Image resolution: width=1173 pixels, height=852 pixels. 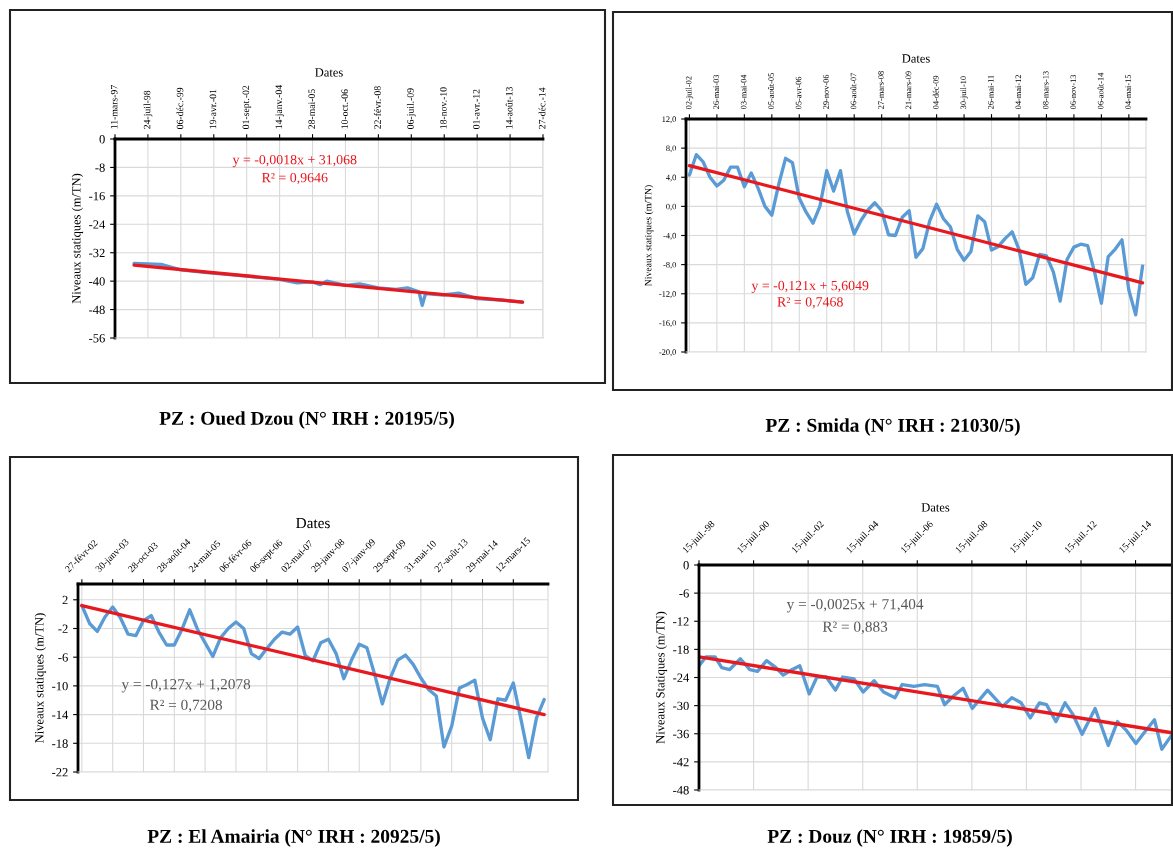 I want to click on annotation: R² = 0,7468, so click(x=810, y=303).